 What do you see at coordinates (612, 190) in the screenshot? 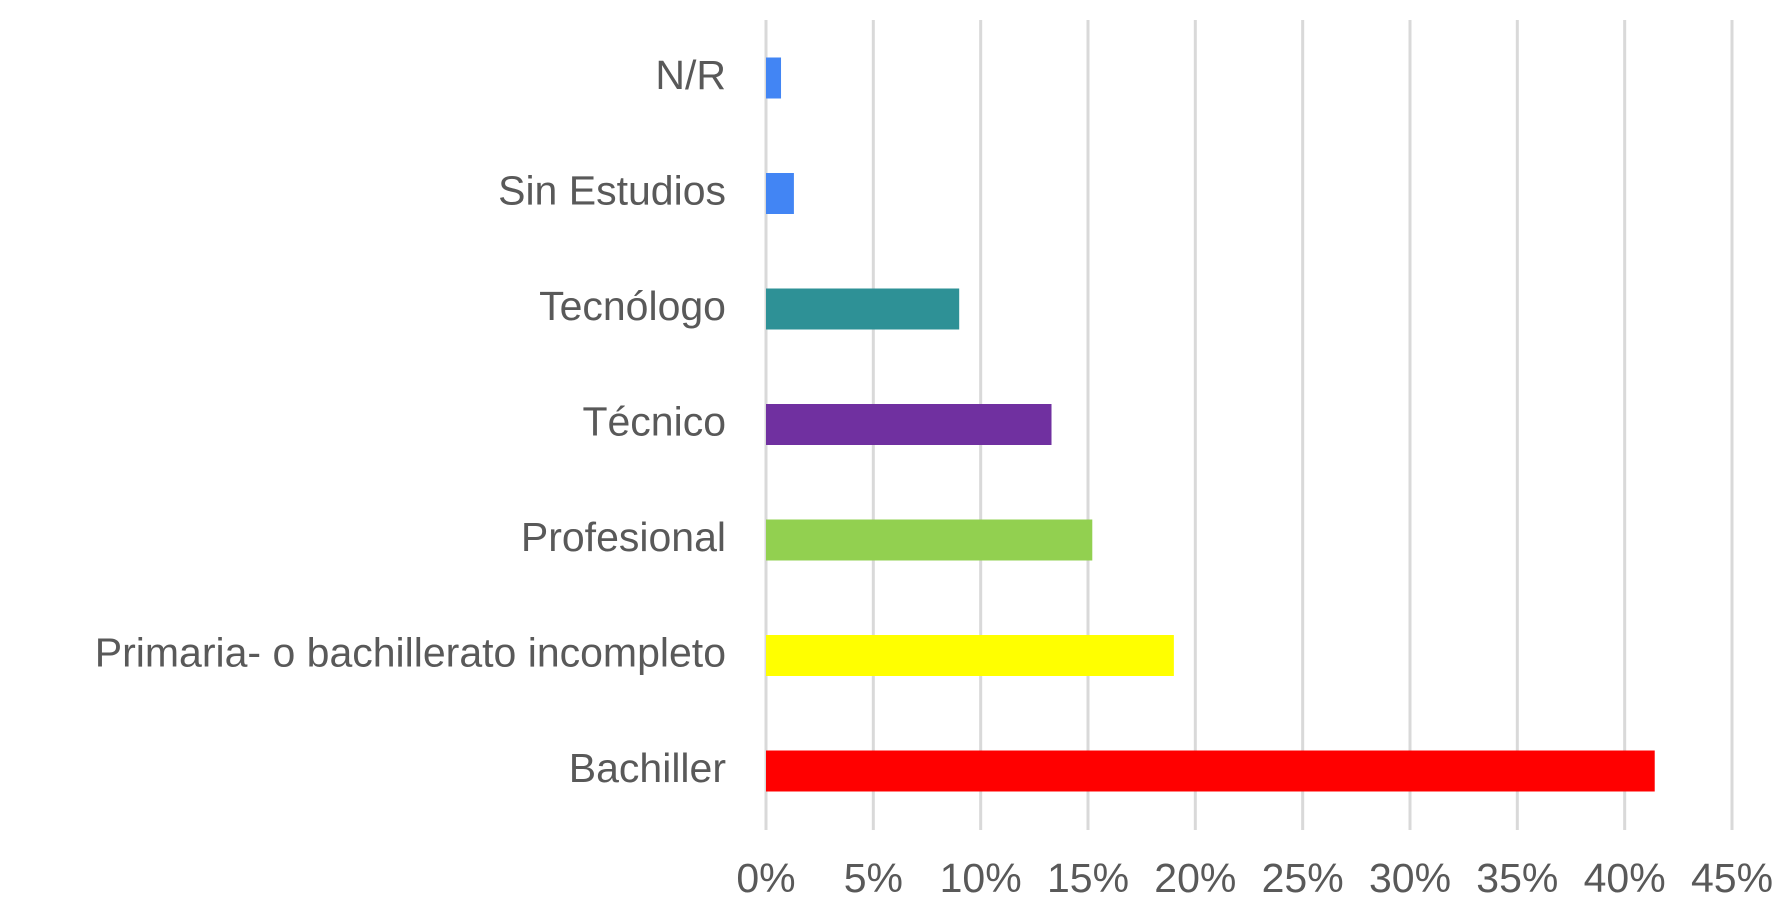
I see `y-tick-label: Sin Estudios` at bounding box center [612, 190].